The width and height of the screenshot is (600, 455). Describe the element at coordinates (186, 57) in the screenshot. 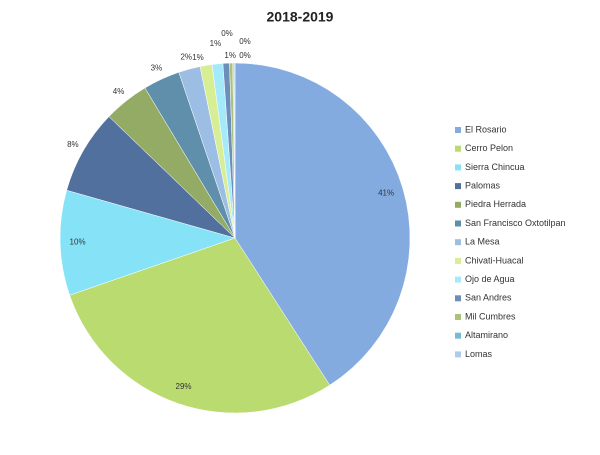

I see `data-label: 2%` at that location.